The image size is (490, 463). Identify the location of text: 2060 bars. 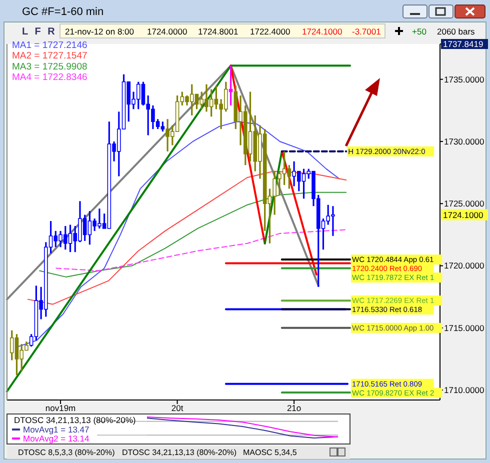
(456, 31).